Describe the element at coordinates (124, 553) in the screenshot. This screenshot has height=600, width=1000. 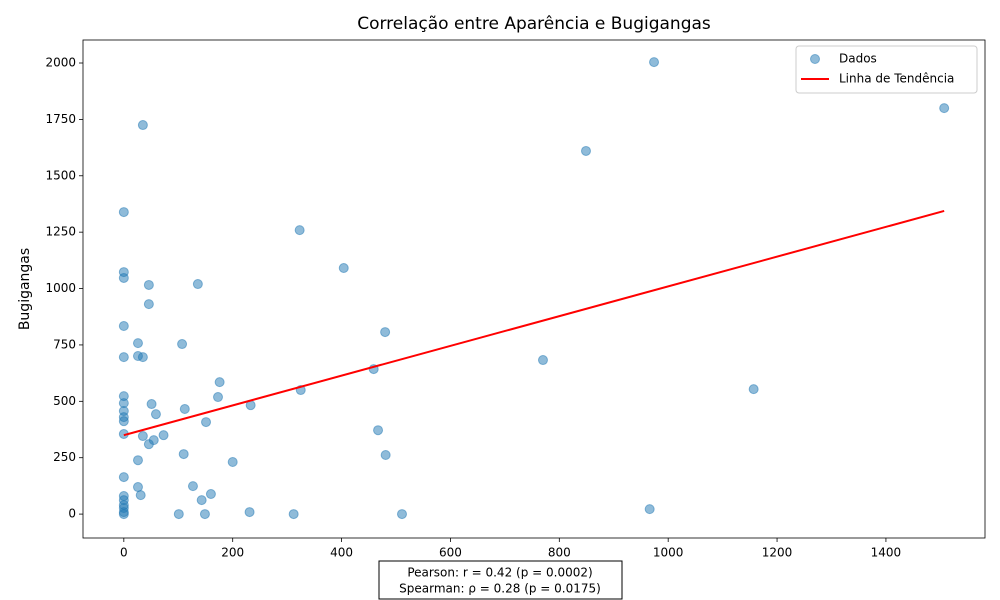
I see `x-tick-label: 0` at that location.